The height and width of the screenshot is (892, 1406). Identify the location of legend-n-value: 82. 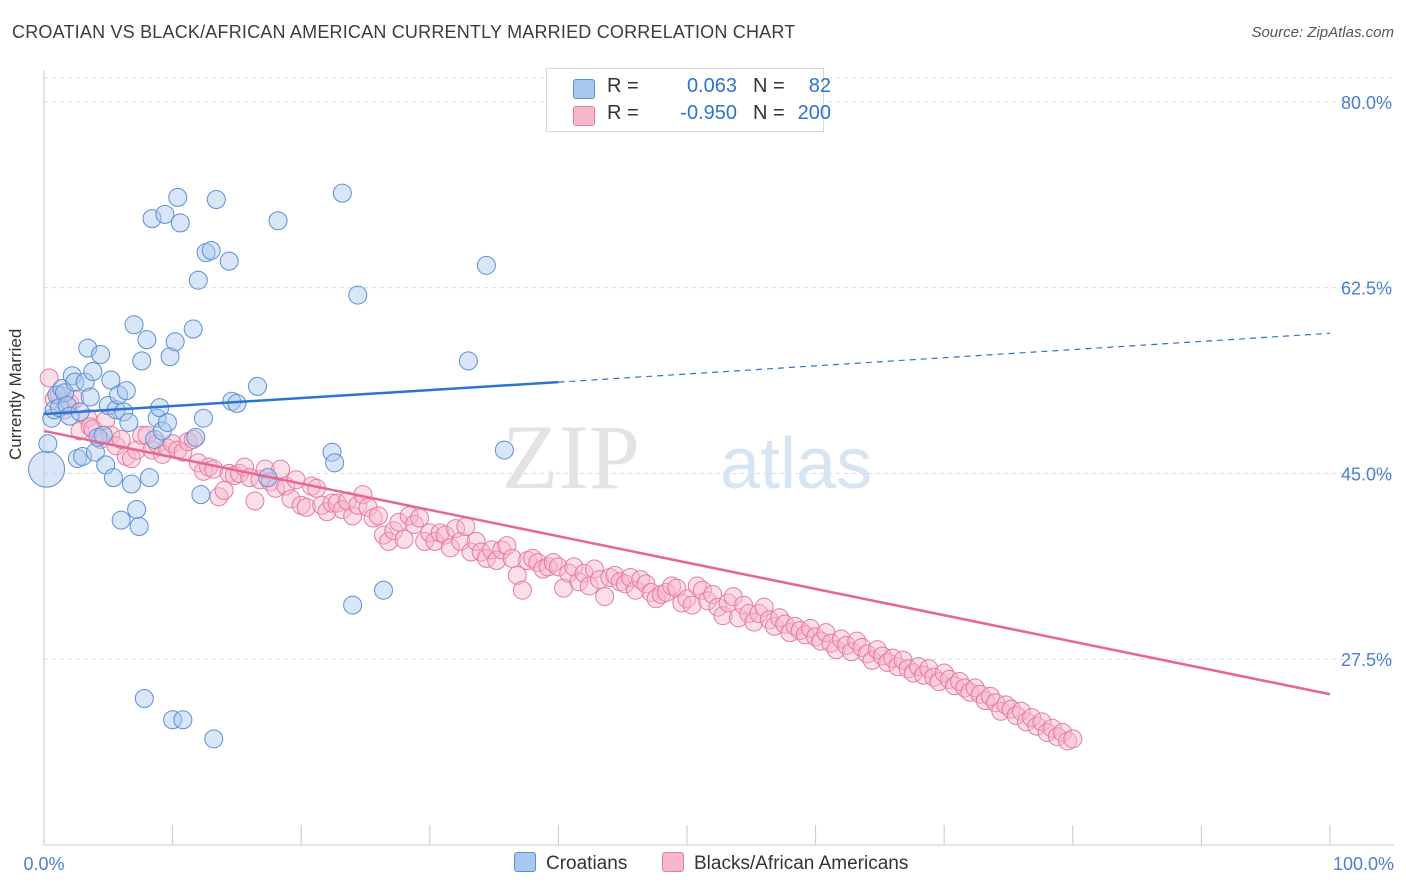
(819, 86).